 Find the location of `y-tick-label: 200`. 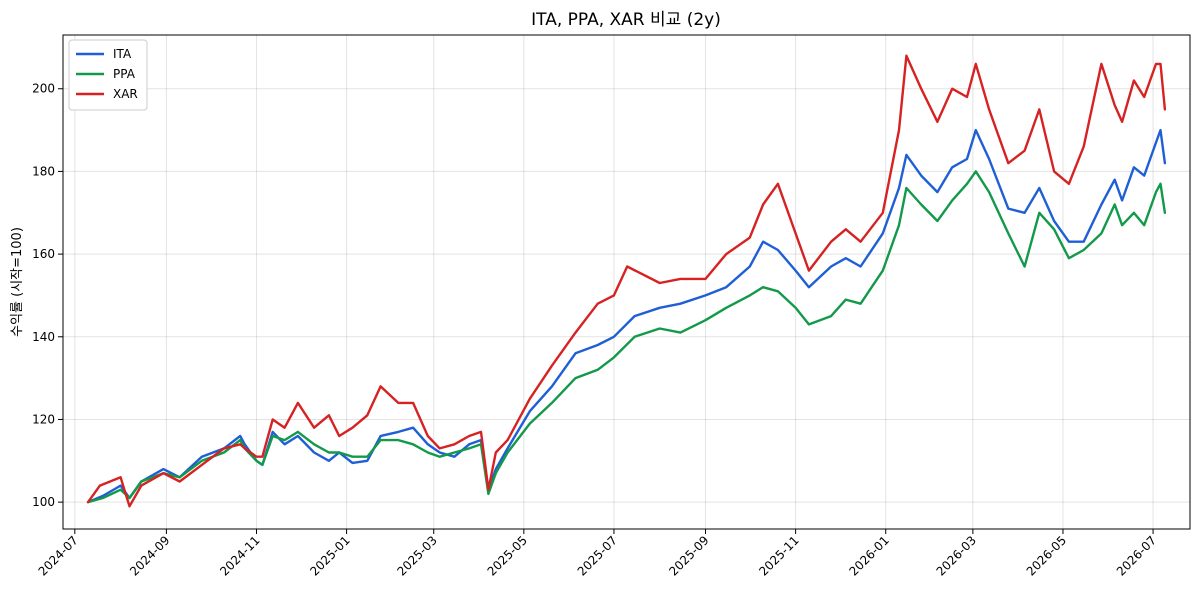

y-tick-label: 200 is located at coordinates (43, 89).